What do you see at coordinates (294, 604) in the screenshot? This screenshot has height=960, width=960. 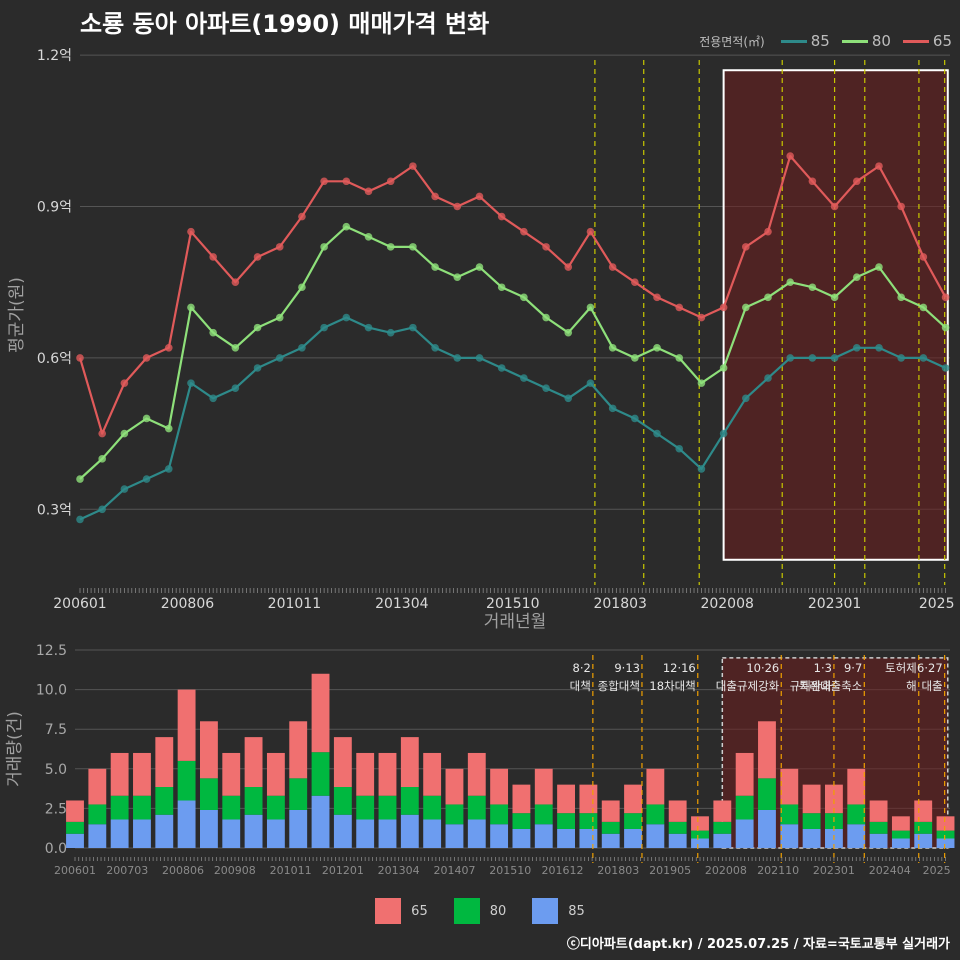 I see `x-tick-label: 201011` at bounding box center [294, 604].